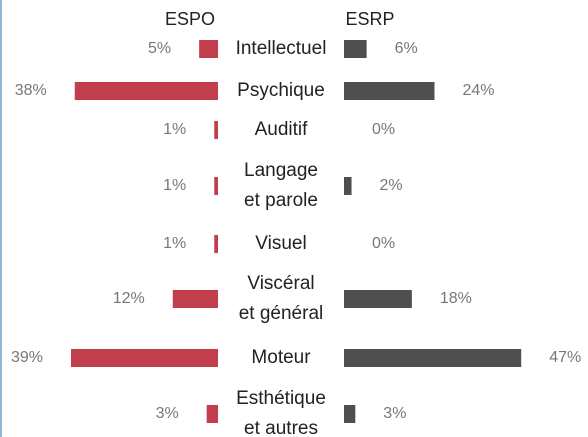 The width and height of the screenshot is (588, 437). I want to click on category-label: Langage, so click(281, 170).